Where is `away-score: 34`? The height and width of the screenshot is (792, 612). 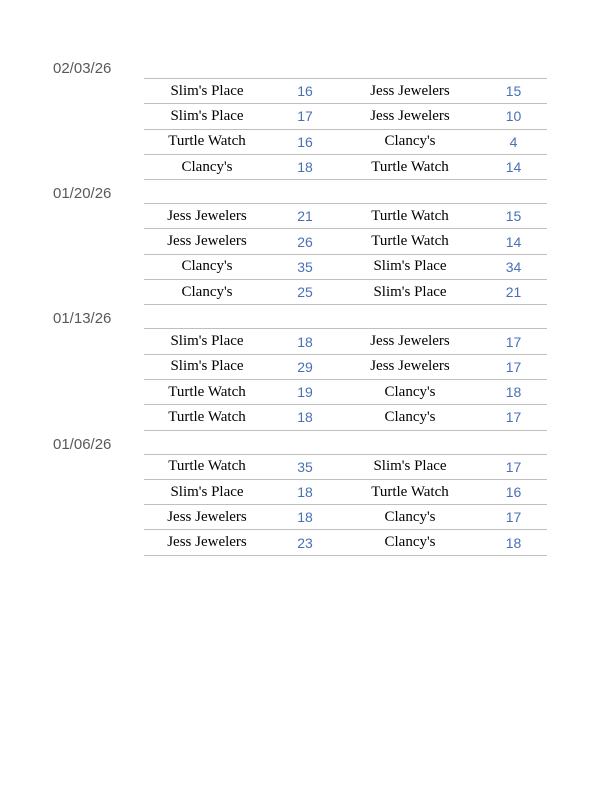 away-score: 34 is located at coordinates (513, 266).